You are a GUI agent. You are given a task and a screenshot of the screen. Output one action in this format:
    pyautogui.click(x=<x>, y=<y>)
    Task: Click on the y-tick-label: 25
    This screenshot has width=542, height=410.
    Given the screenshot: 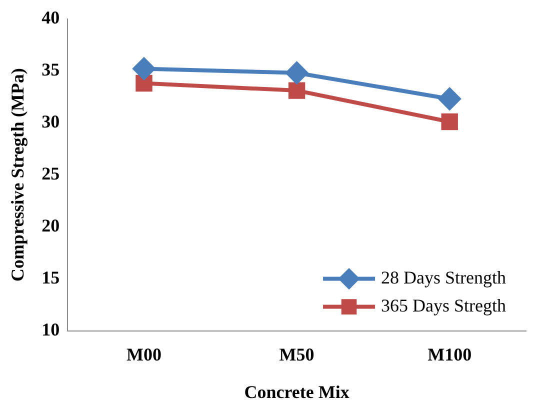 What is the action you would take?
    pyautogui.click(x=51, y=173)
    